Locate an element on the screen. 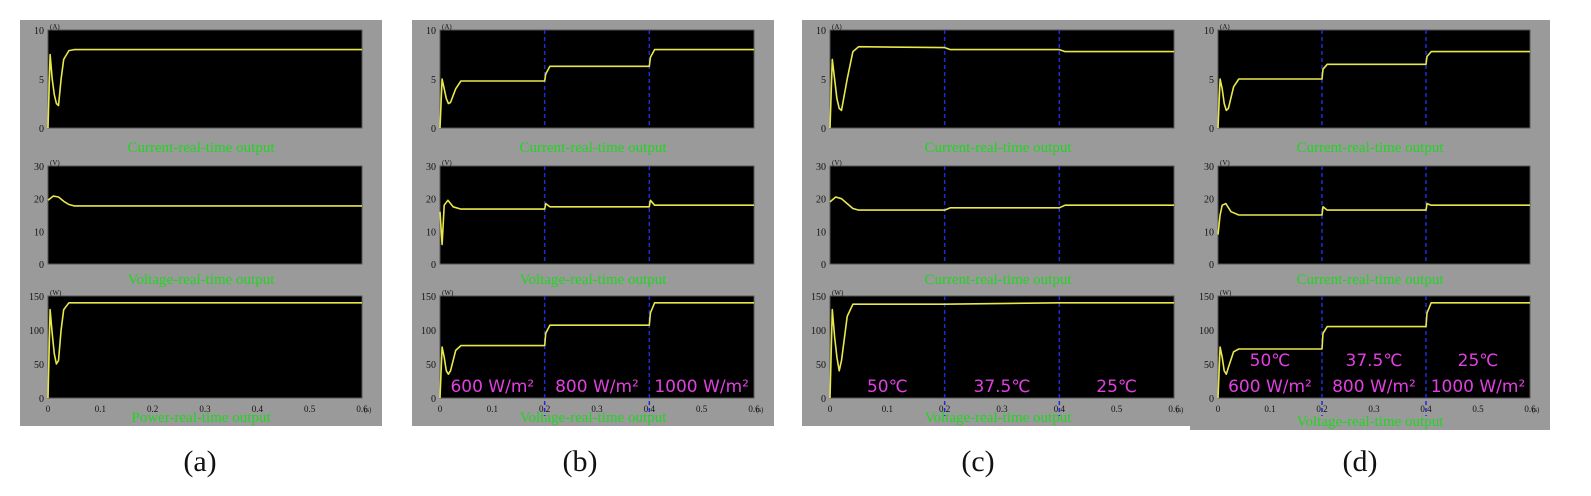  panel-label-a: (a) is located at coordinates (200, 461).